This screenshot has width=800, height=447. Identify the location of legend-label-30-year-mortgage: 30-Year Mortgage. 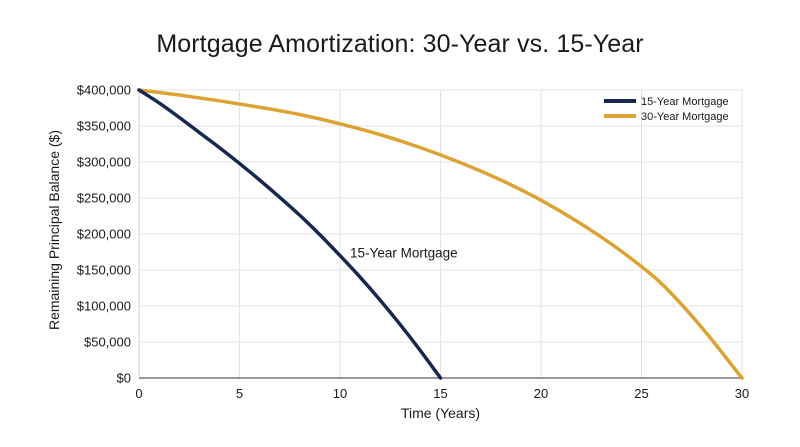
(685, 117).